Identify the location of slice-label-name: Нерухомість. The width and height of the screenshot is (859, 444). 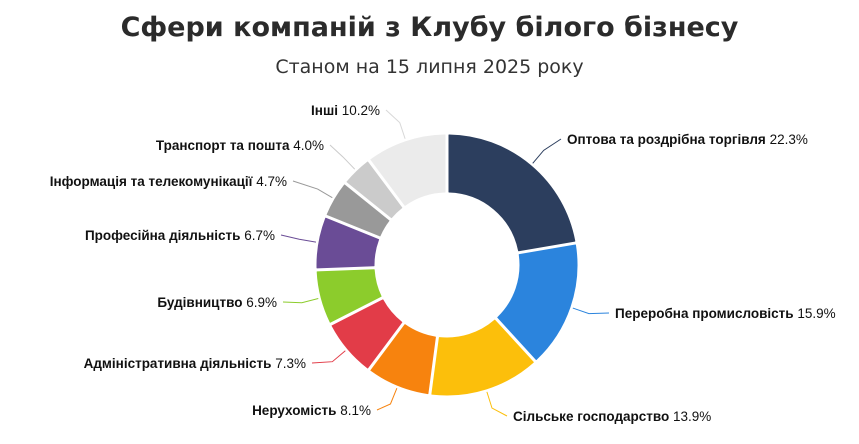
(296, 410).